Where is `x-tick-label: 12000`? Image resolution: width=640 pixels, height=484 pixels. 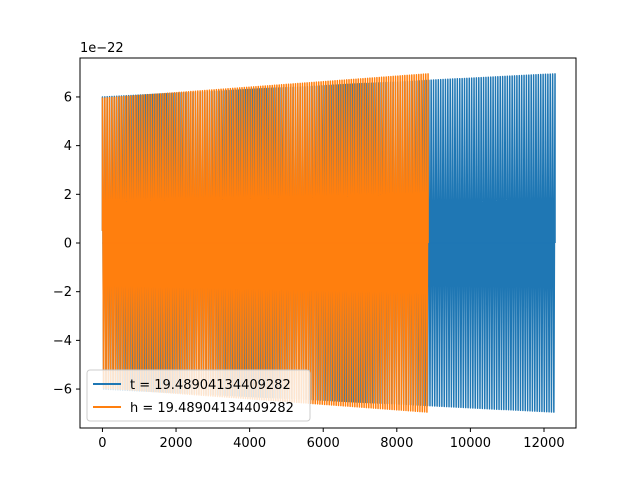
x-tick-label: 12000 is located at coordinates (543, 443).